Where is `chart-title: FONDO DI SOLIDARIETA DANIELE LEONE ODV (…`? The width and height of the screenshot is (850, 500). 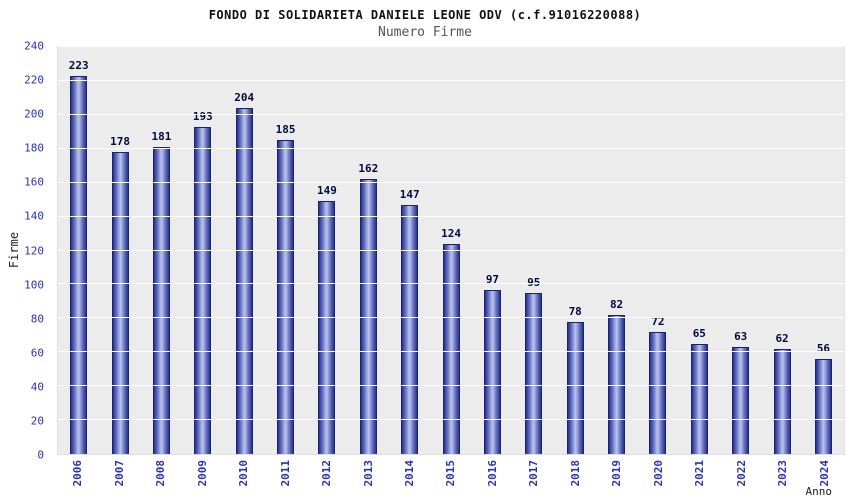
chart-title: FONDO DI SOLIDARIETA DANIELE LEONE ODV (… is located at coordinates (425, 15).